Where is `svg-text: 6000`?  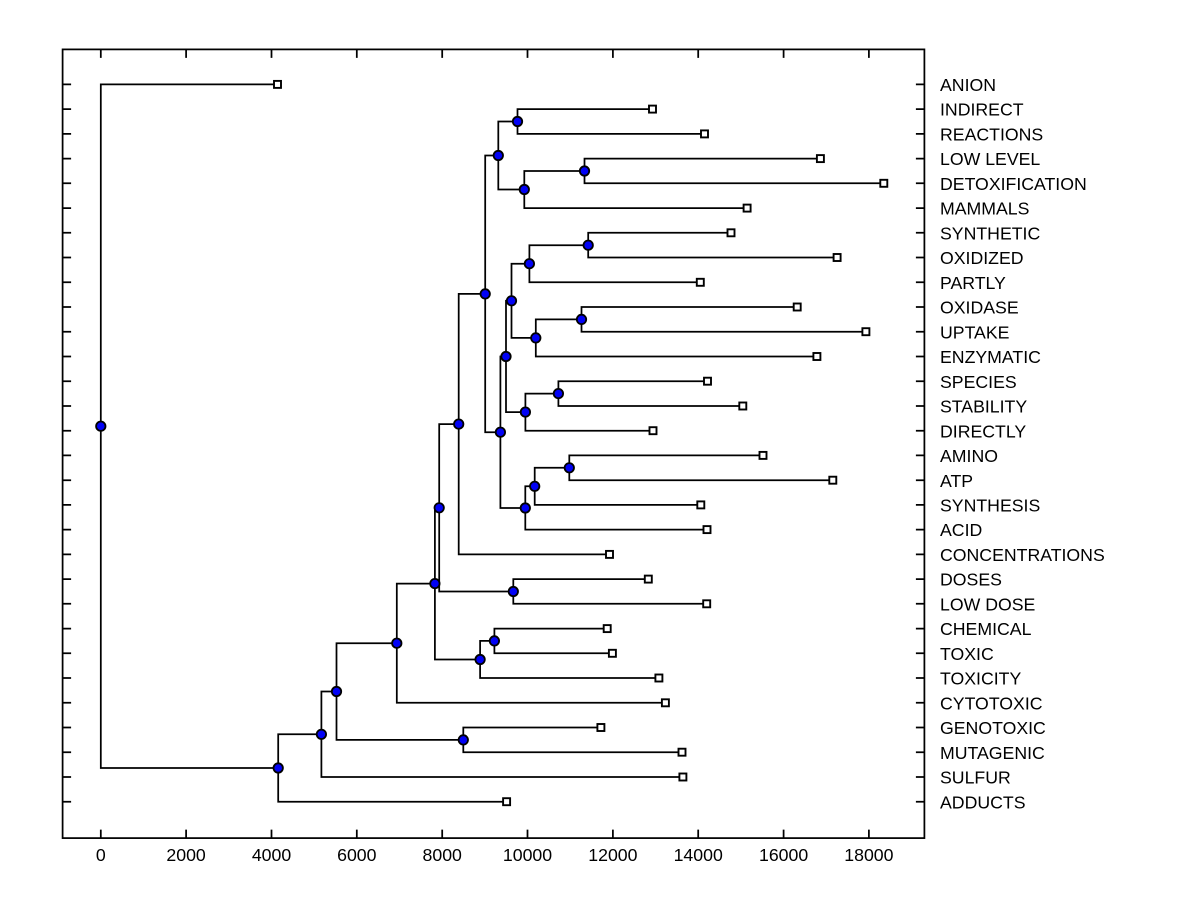 svg-text: 6000 is located at coordinates (357, 855).